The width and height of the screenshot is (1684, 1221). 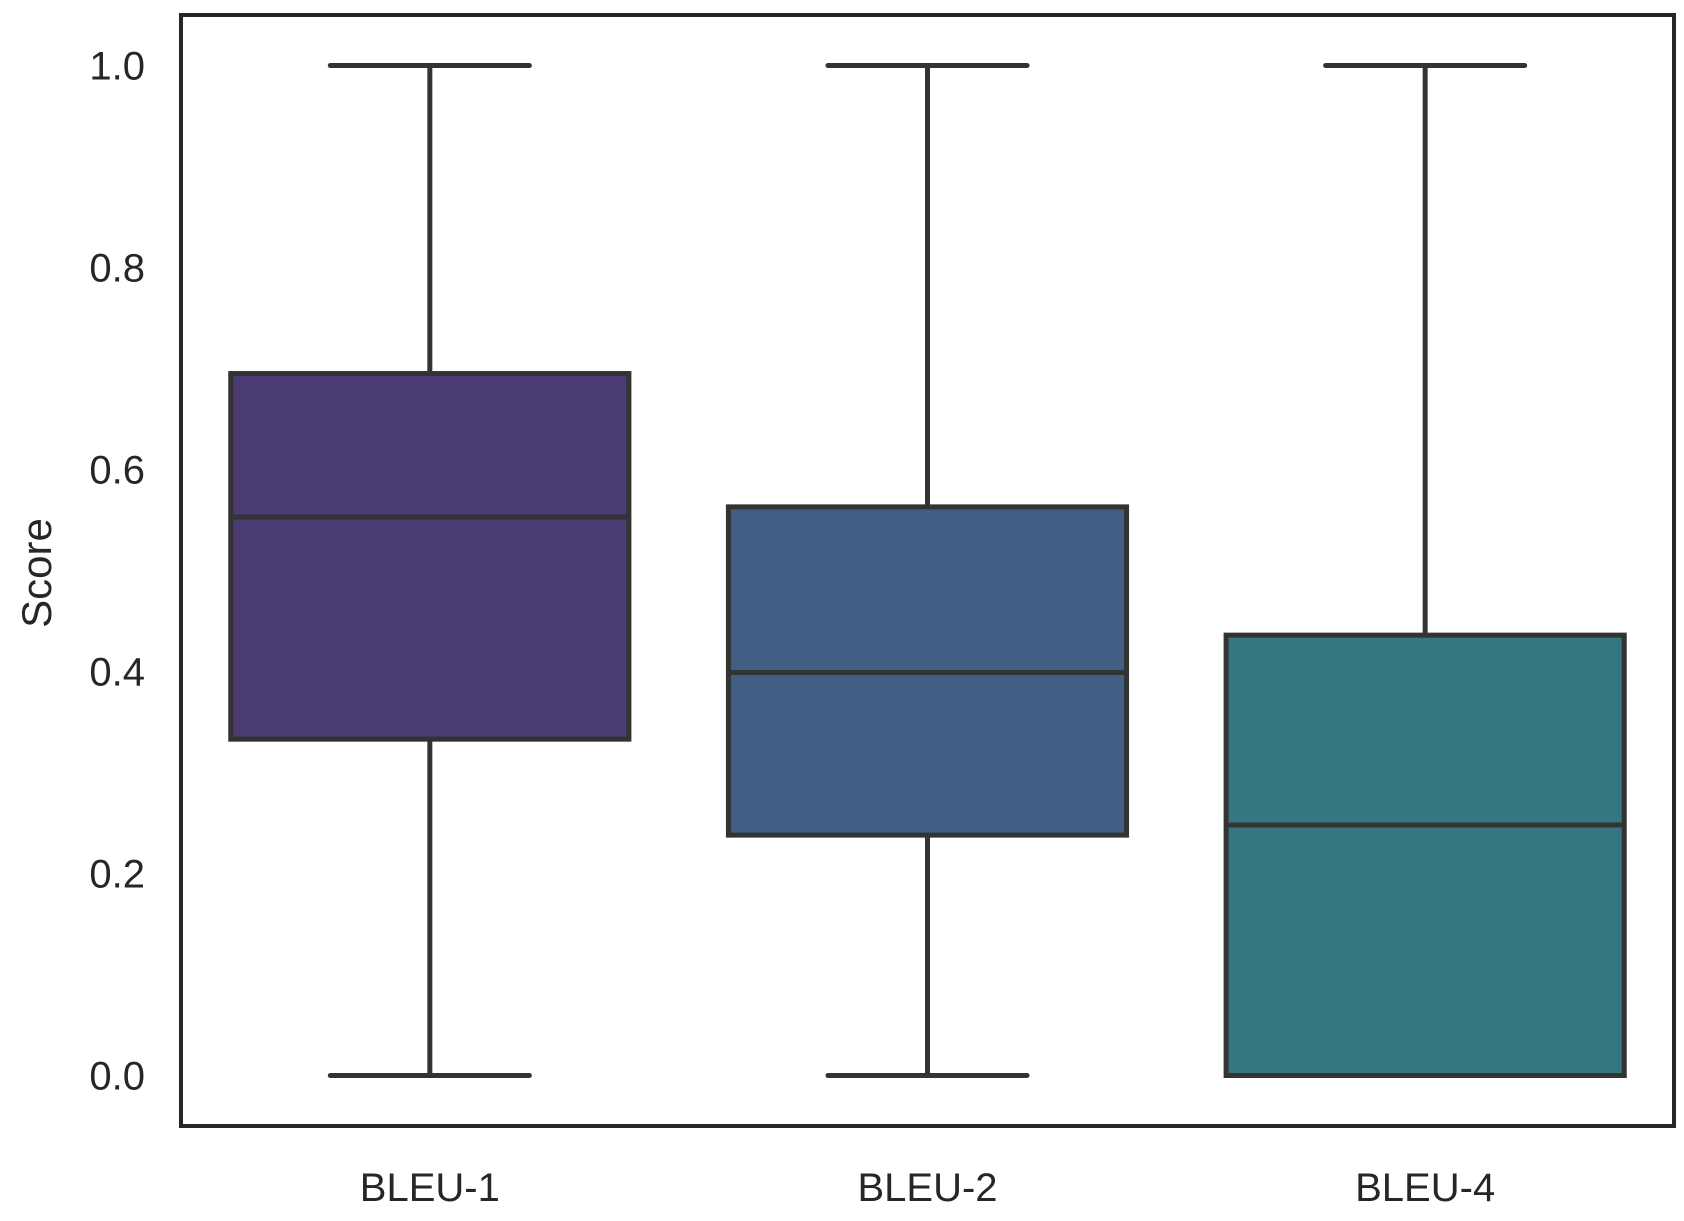 What do you see at coordinates (430, 1188) in the screenshot?
I see `x-tick-label: BLEU-1` at bounding box center [430, 1188].